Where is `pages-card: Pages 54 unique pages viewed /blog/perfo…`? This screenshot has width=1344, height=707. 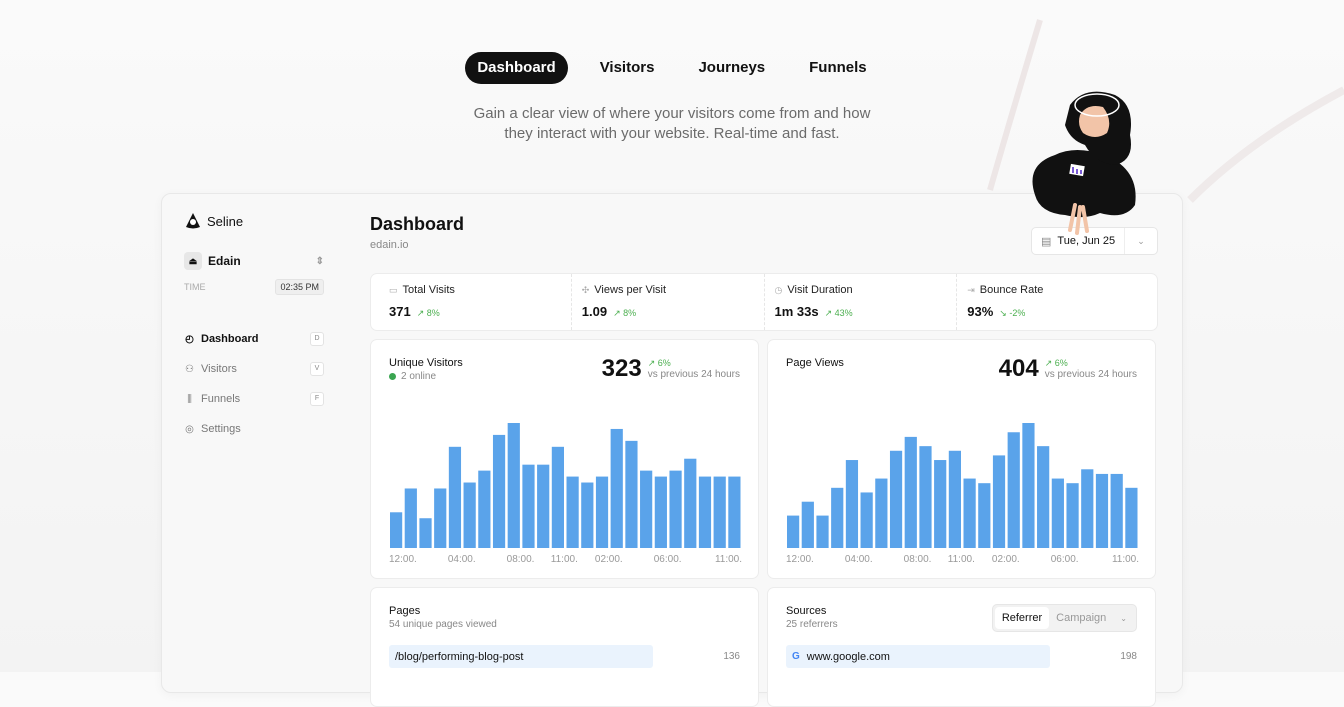 pages-card: Pages 54 unique pages viewed /blog/perfo… is located at coordinates (564, 647).